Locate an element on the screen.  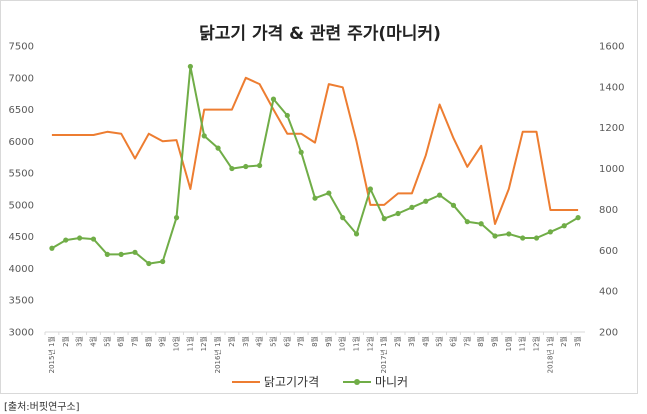
x-axis-tick-label: 2017년 1월 is located at coordinates (383, 354).